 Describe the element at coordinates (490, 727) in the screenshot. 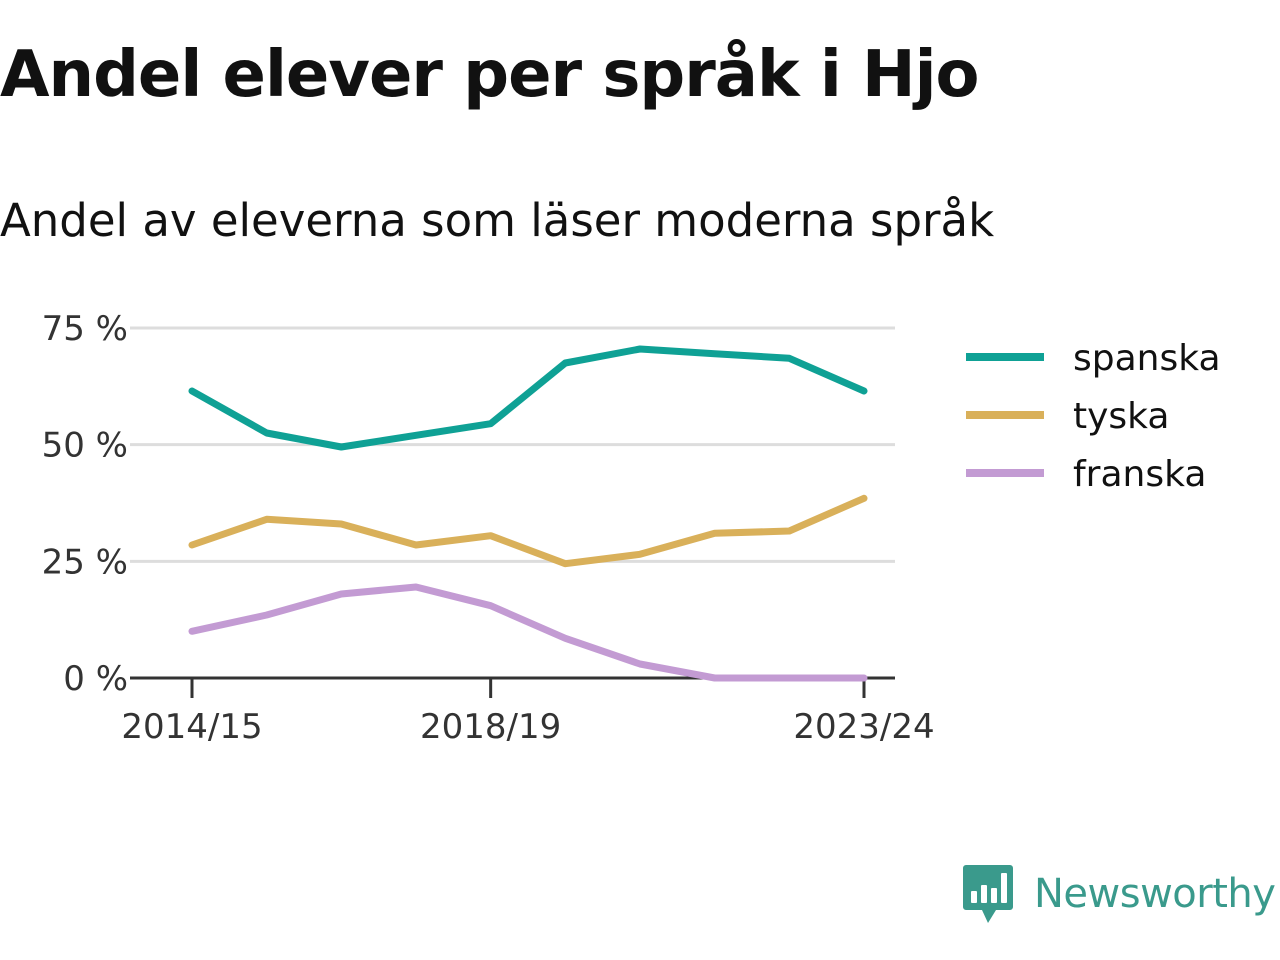

I see `x-tick-label: 2018/19` at that location.